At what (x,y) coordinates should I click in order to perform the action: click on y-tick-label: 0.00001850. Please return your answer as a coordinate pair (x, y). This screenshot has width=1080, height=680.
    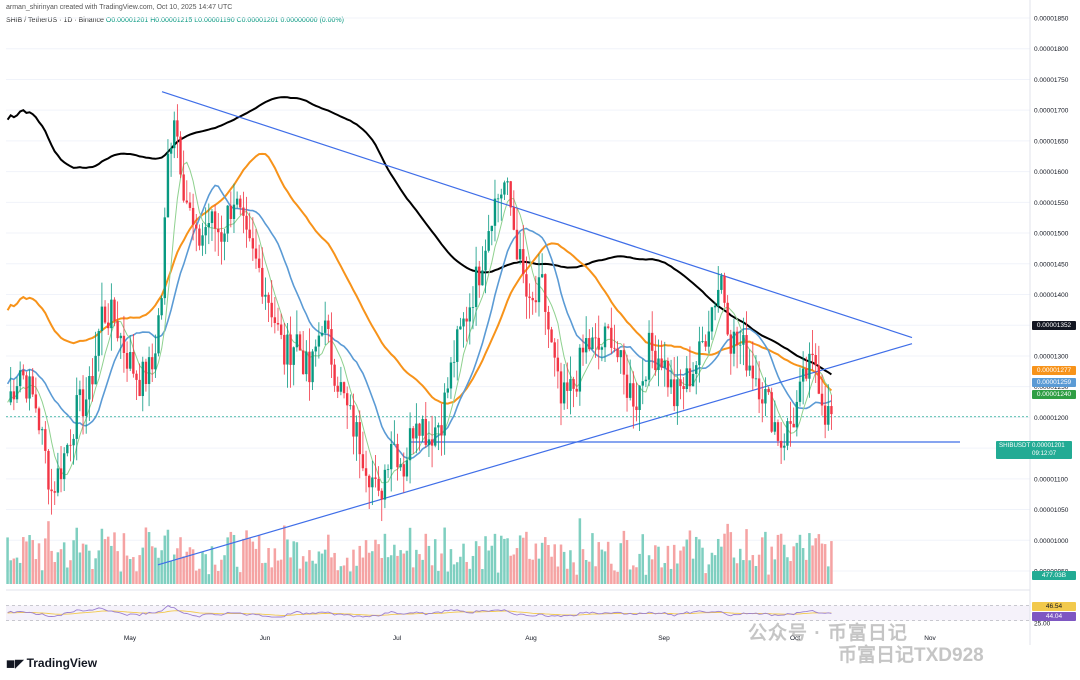
    Looking at the image, I should click on (1051, 19).